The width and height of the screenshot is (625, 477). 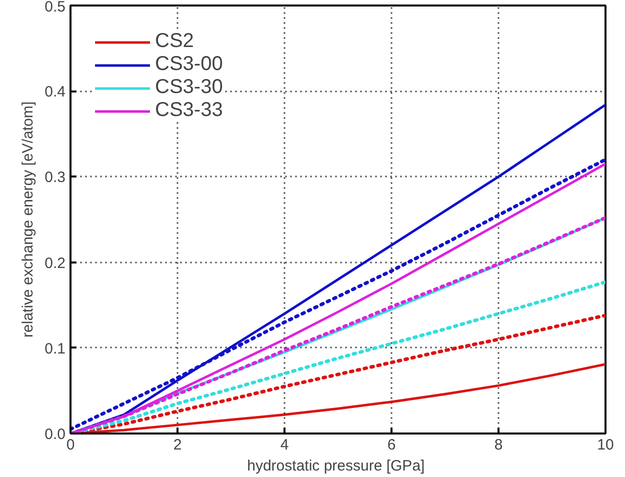 I want to click on y-tick-label: 0.4, so click(x=55, y=92).